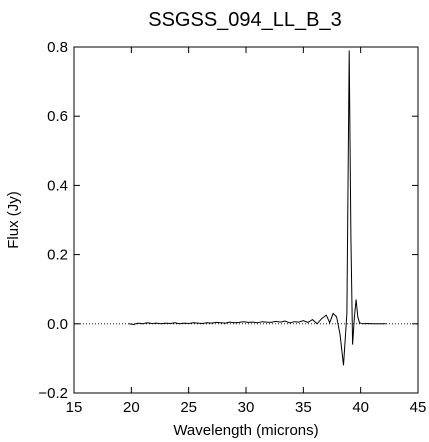 This screenshot has height=442, width=429. Describe the element at coordinates (13, 220) in the screenshot. I see `y-axis-label: Flux (Jy)` at that location.